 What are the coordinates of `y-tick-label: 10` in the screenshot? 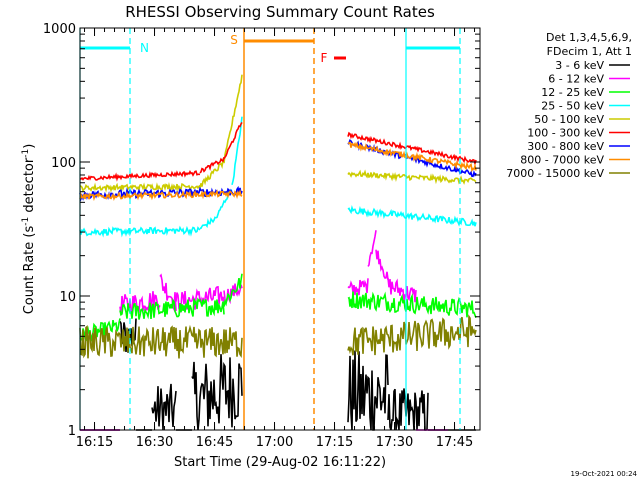 It's located at (67, 297).